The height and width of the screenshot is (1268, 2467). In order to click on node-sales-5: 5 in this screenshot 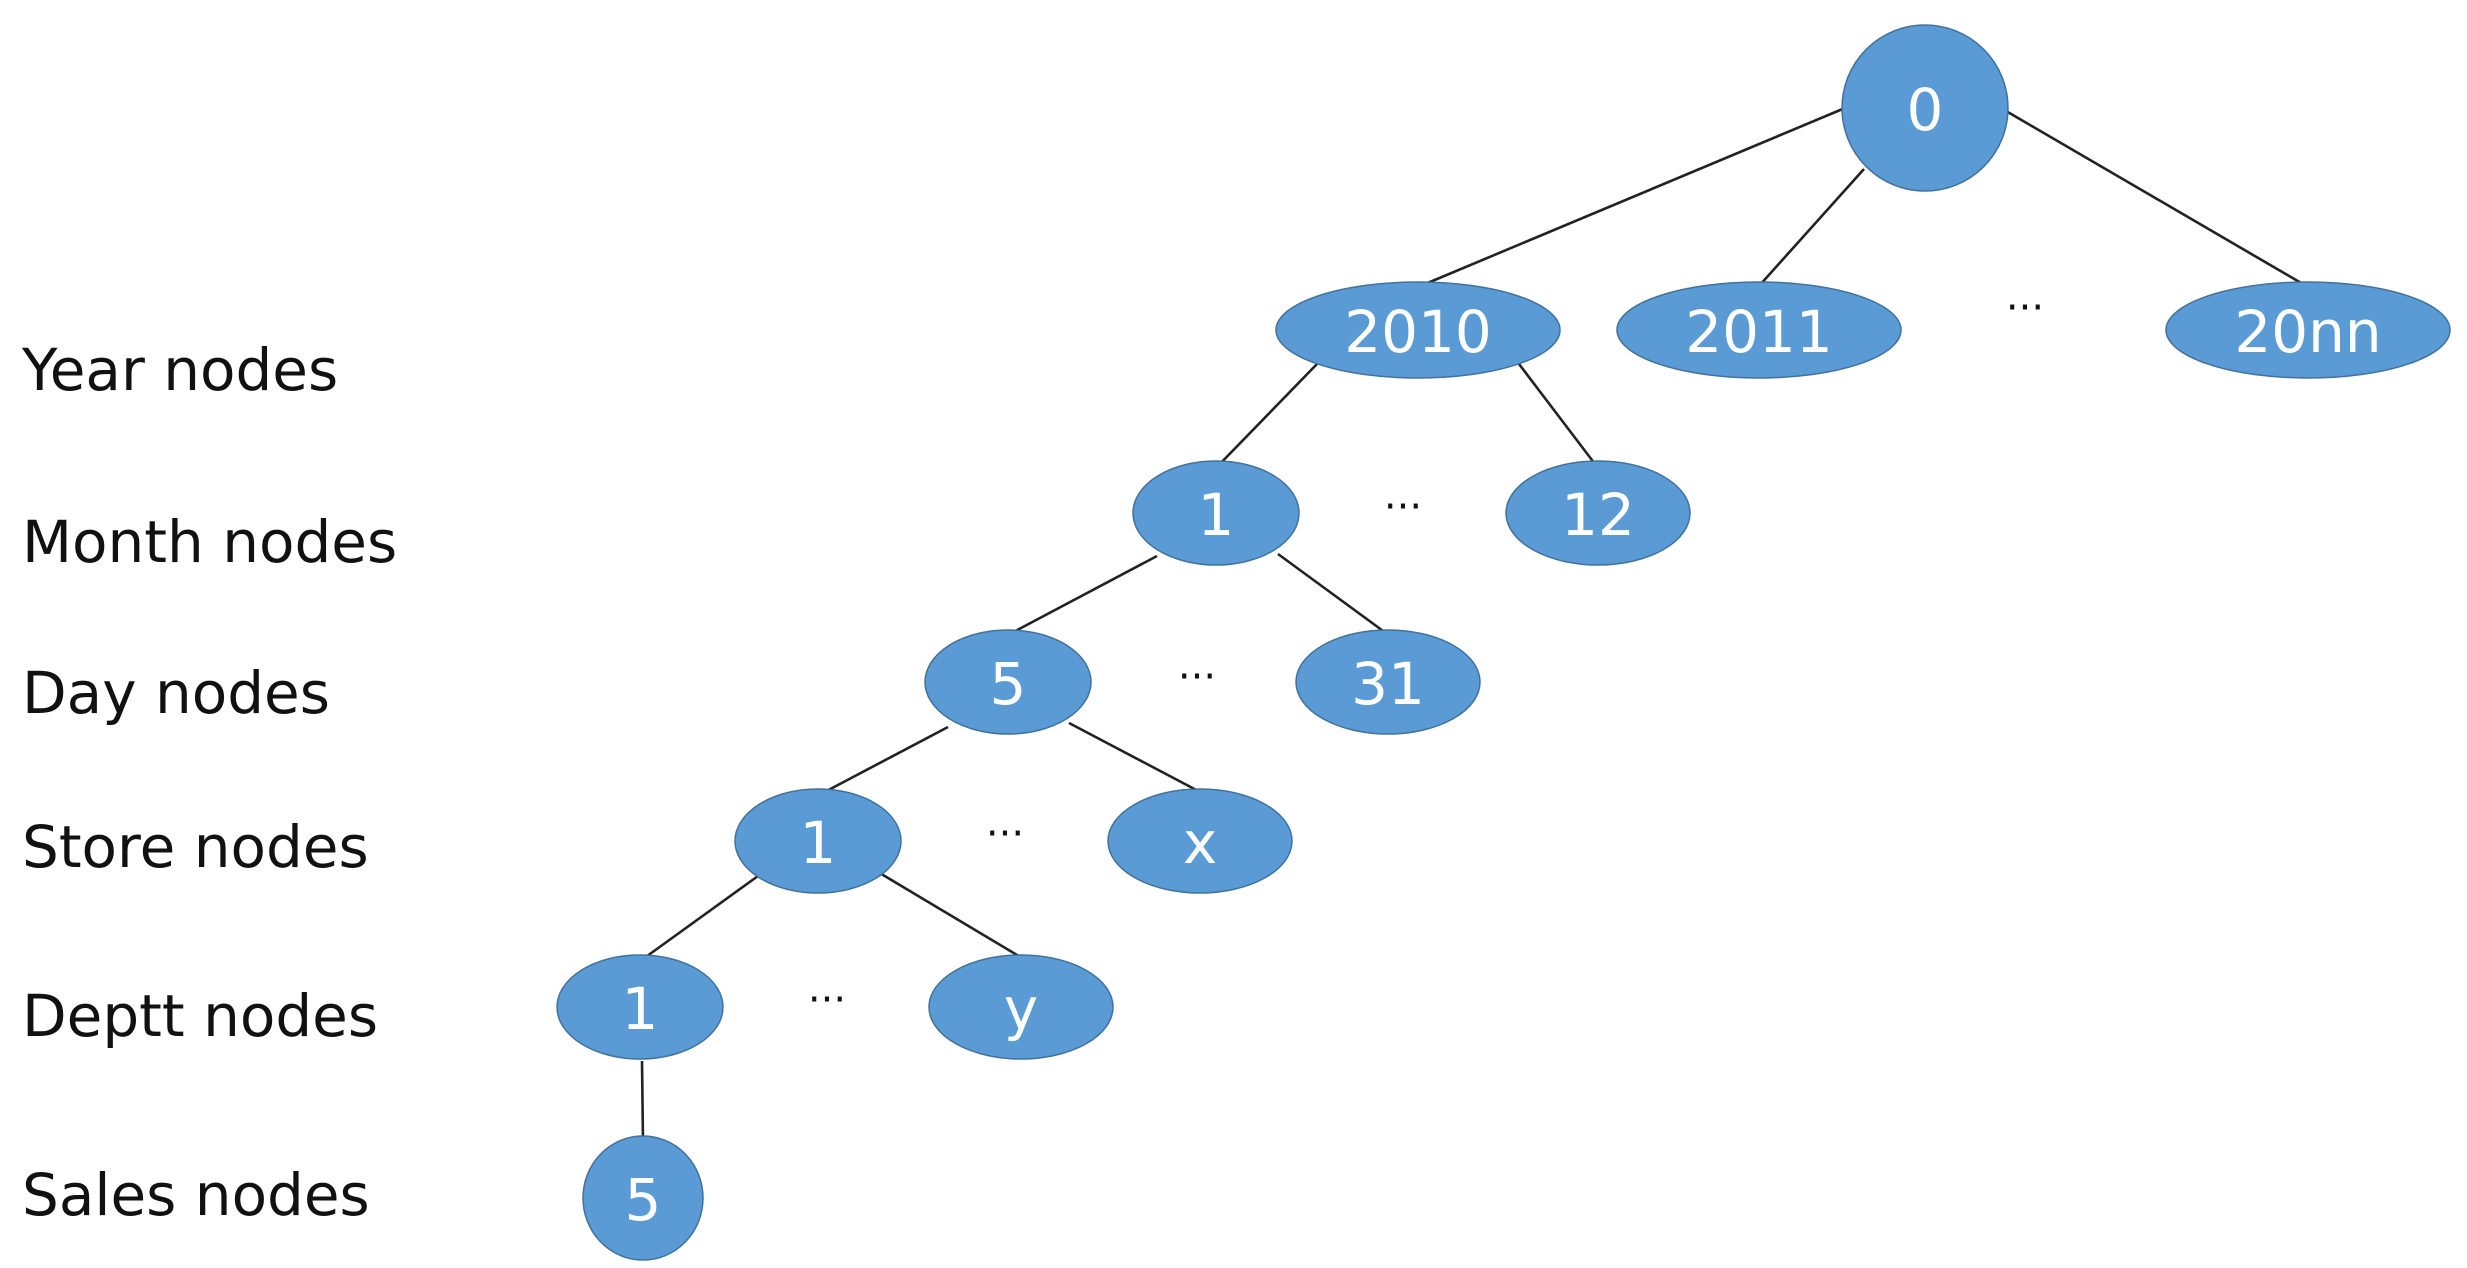, I will do `click(643, 1198)`.